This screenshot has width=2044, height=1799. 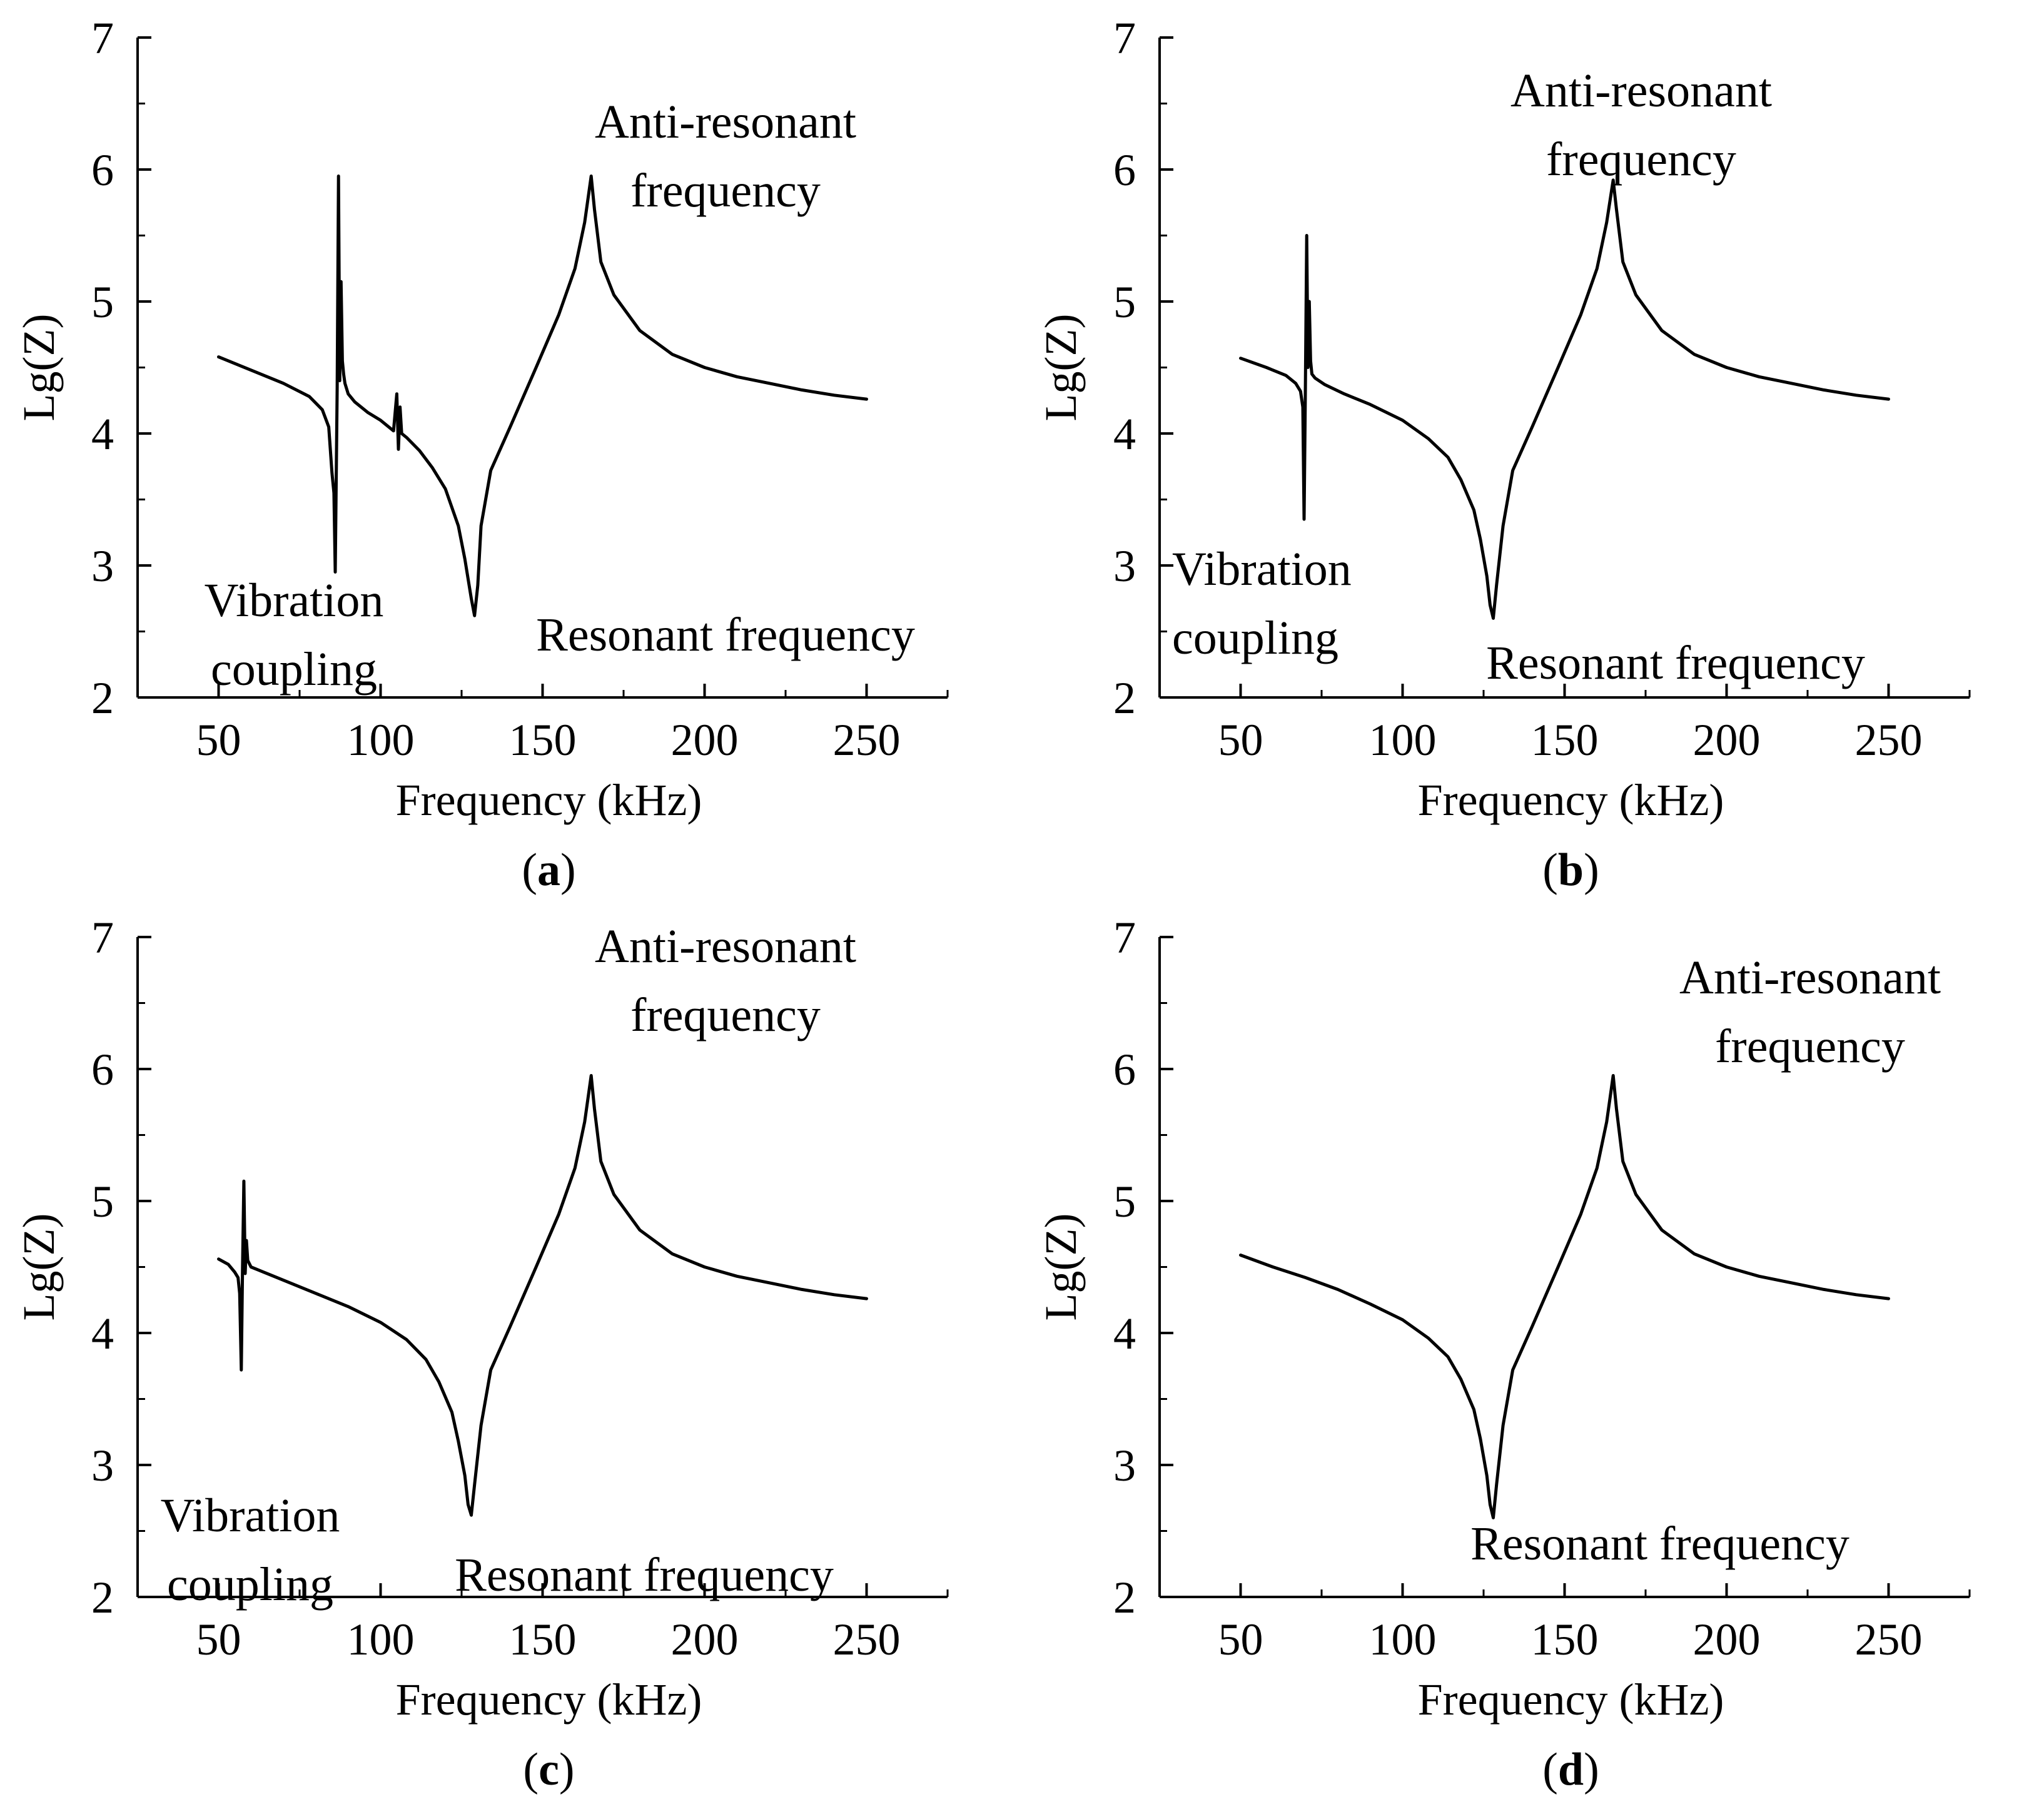 I want to click on panel-label: (c), so click(x=548, y=1770).